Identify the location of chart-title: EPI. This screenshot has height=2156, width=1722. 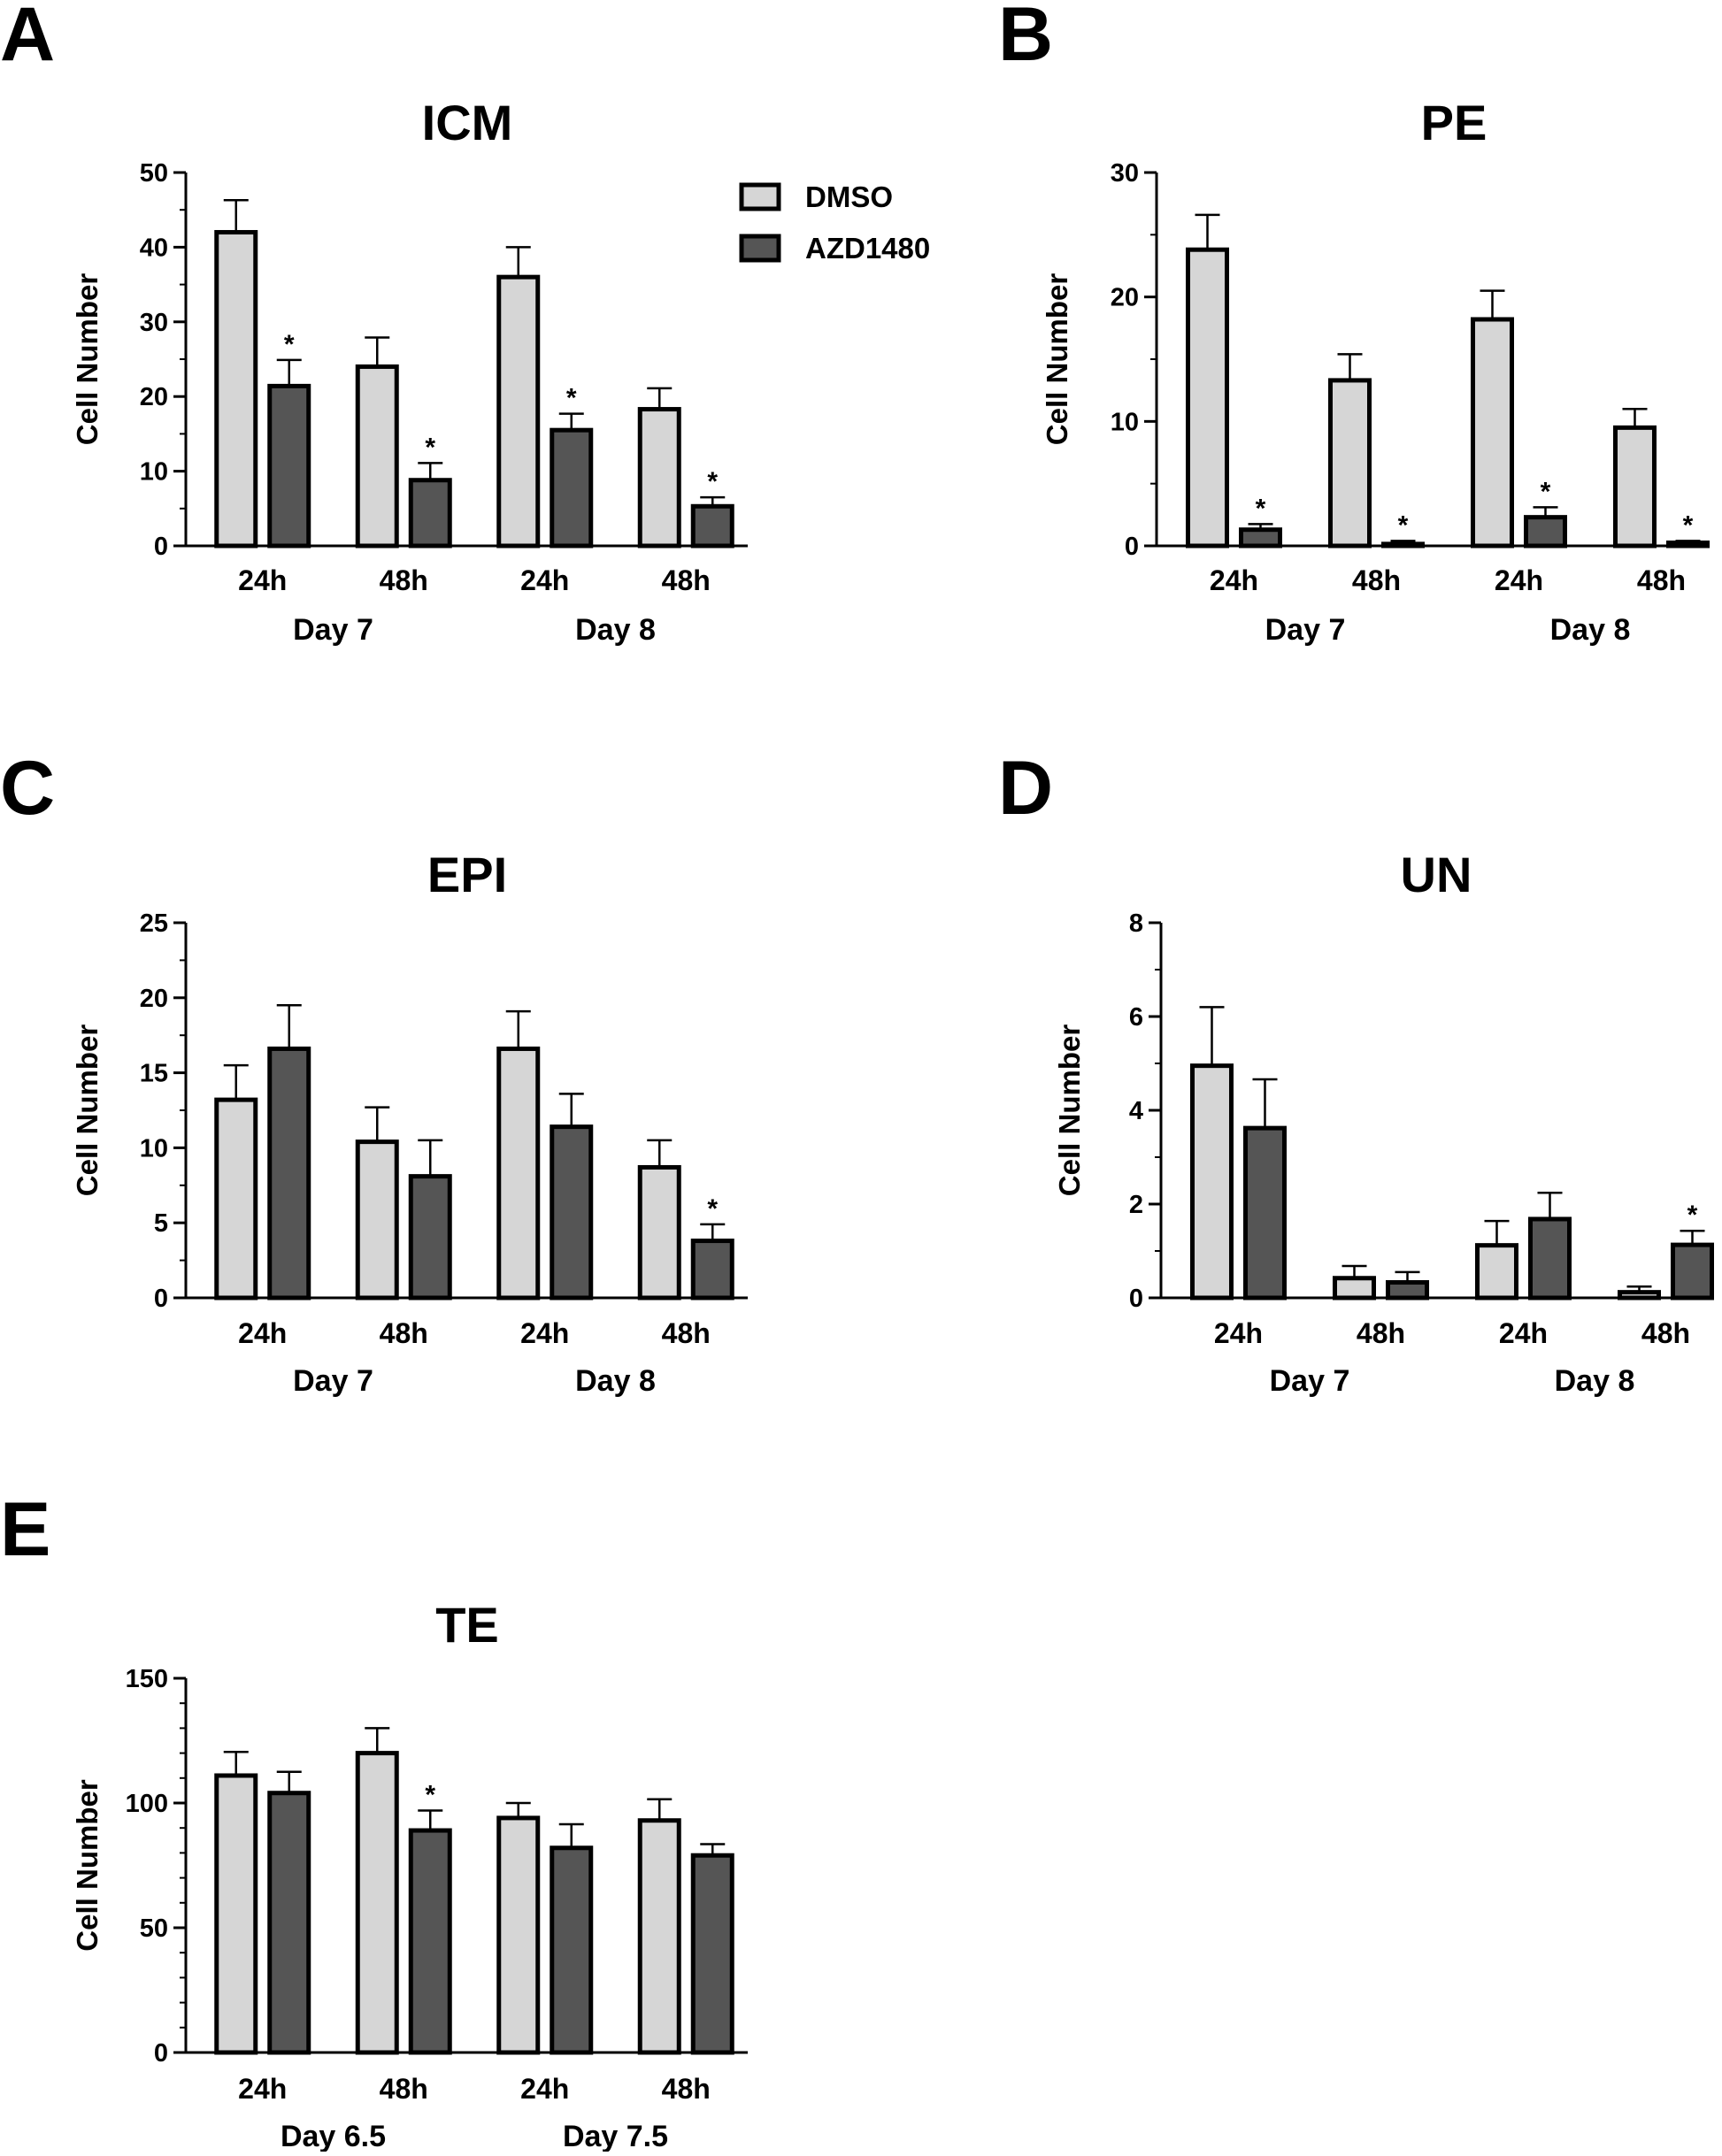
(467, 875).